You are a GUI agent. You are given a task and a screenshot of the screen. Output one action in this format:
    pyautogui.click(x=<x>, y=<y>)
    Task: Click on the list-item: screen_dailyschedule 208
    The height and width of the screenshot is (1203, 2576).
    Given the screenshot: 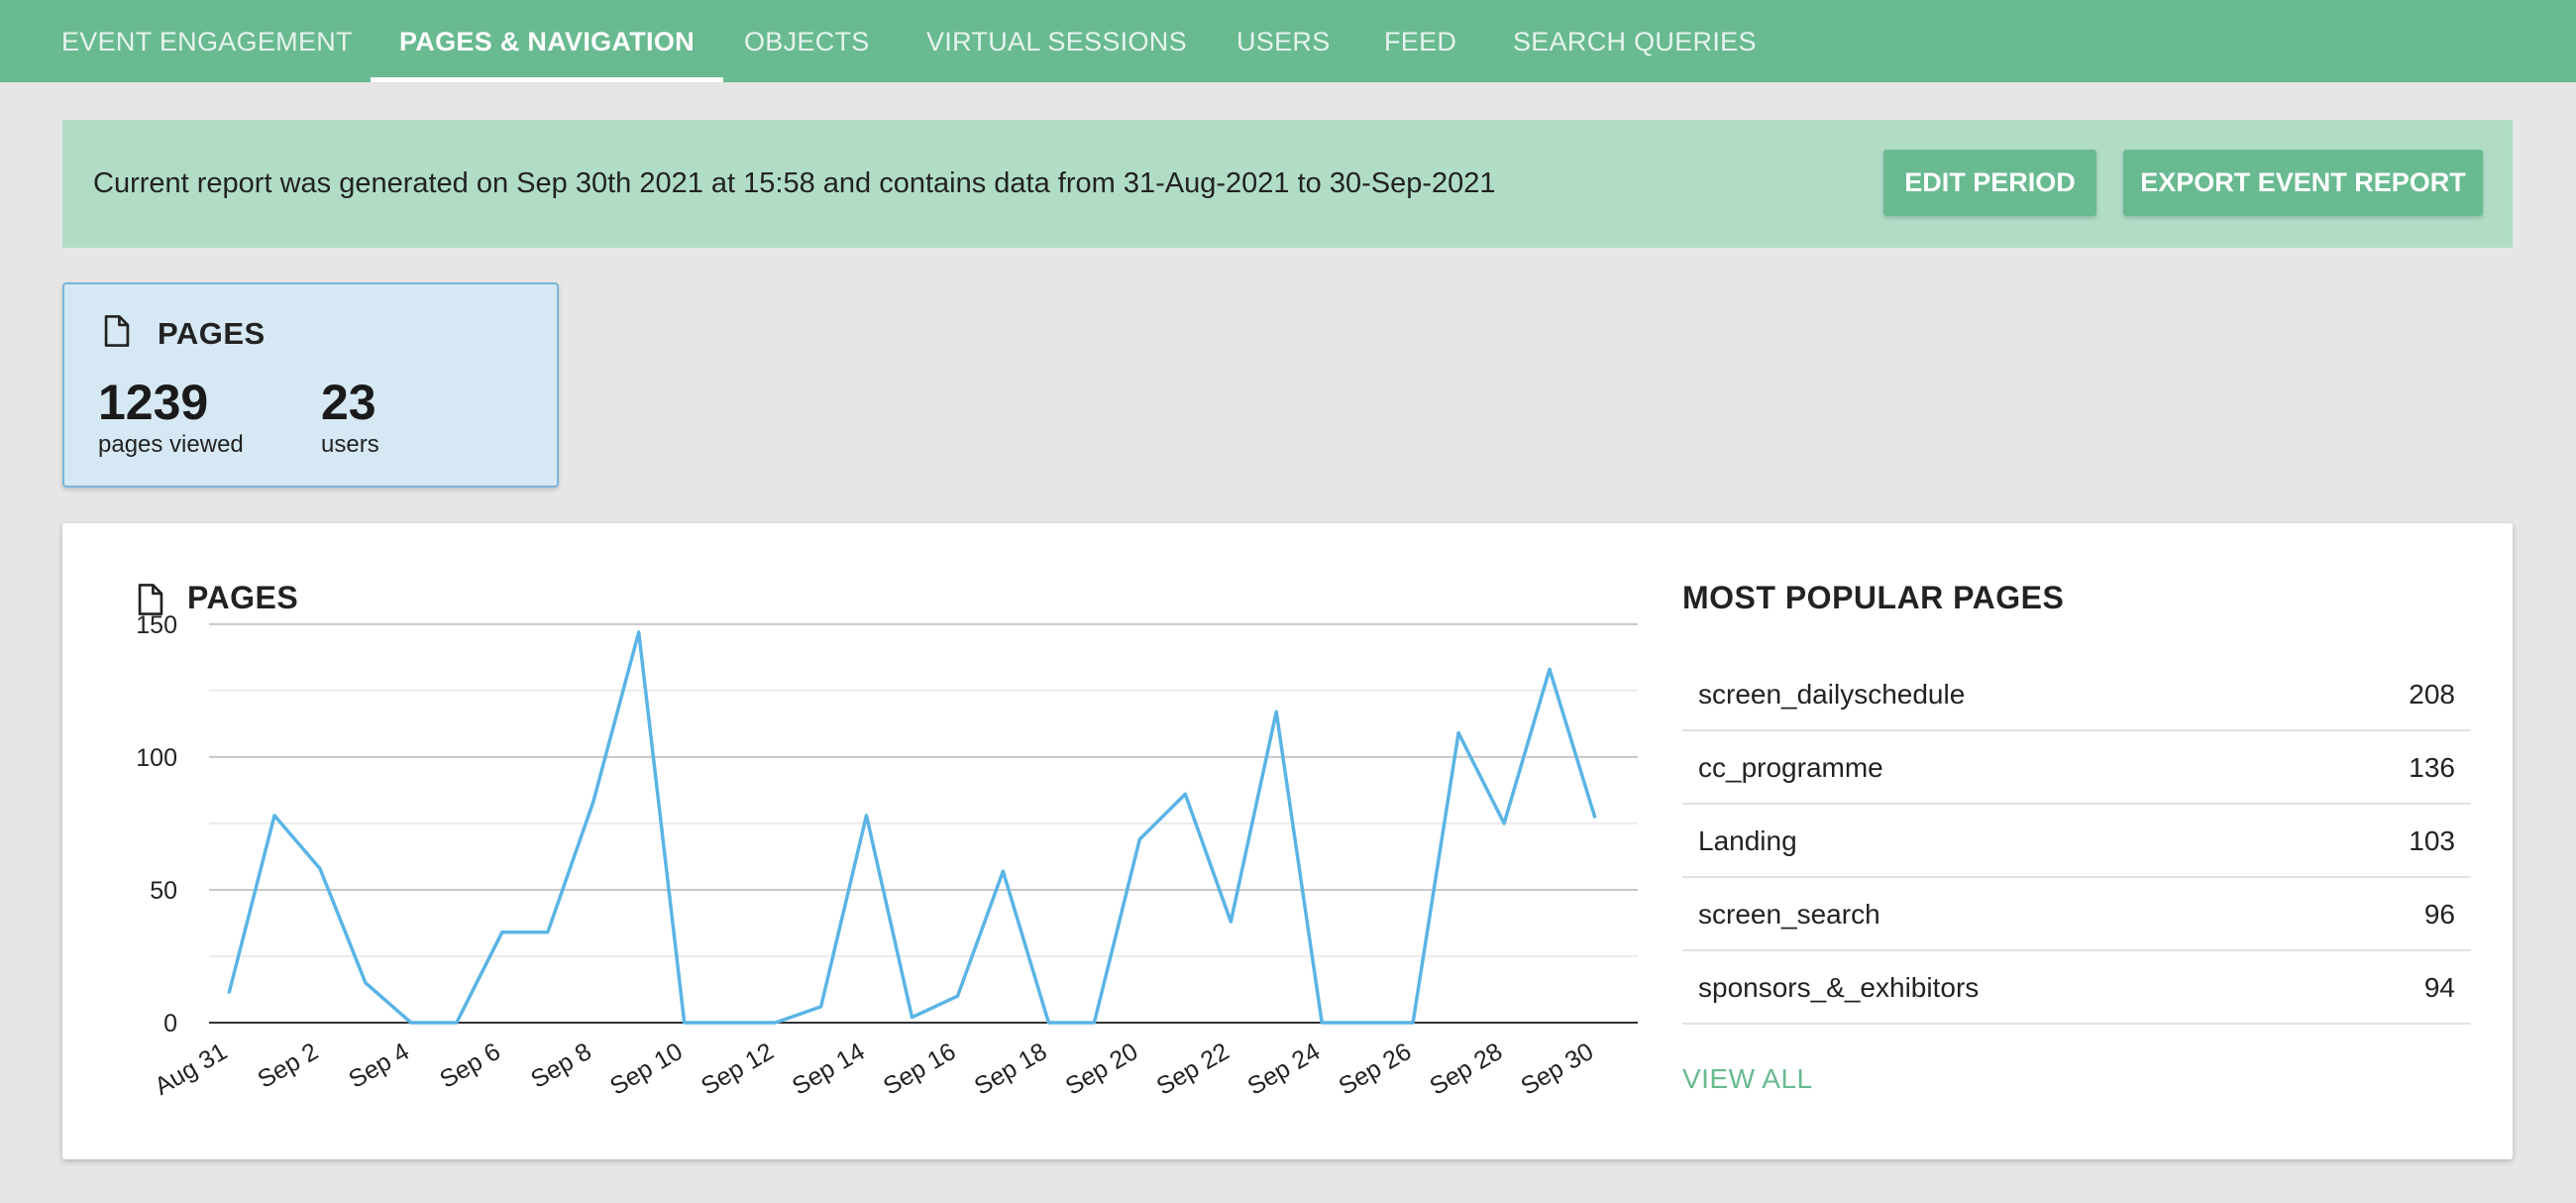 What is the action you would take?
    pyautogui.click(x=2076, y=694)
    